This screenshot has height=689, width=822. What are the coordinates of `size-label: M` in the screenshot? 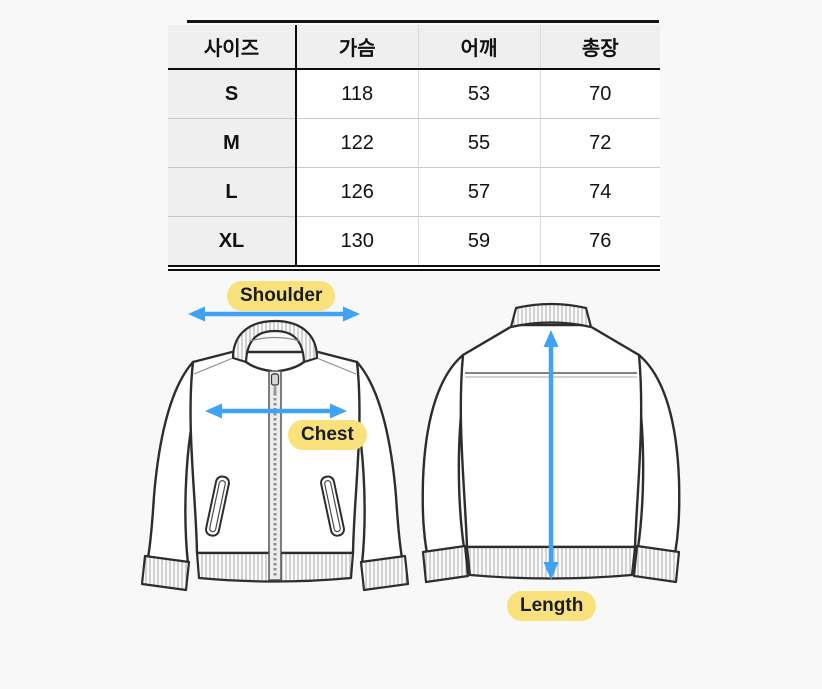 It's located at (232, 143).